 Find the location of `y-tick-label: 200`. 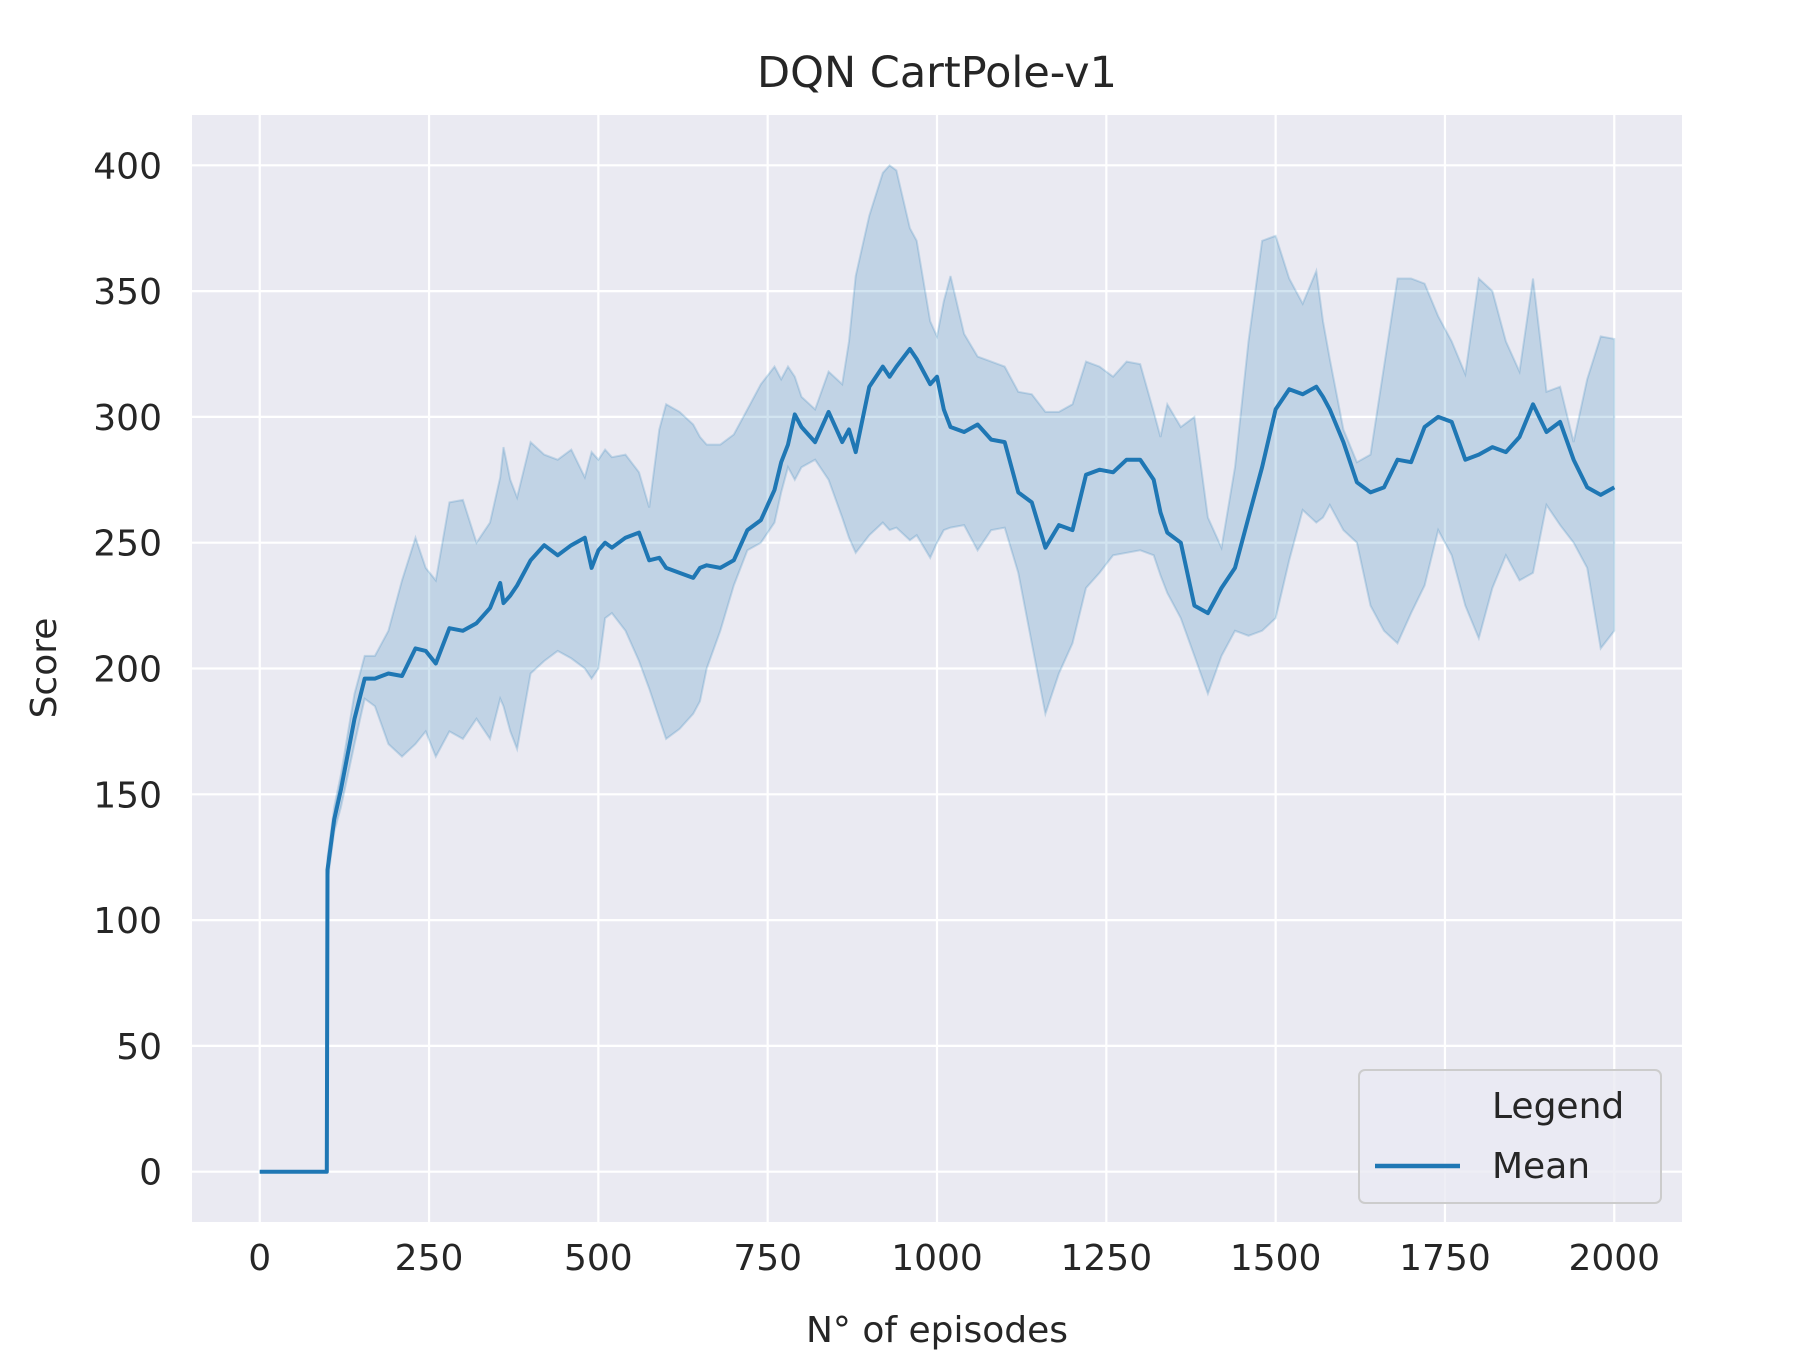

y-tick-label: 200 is located at coordinates (127, 670).